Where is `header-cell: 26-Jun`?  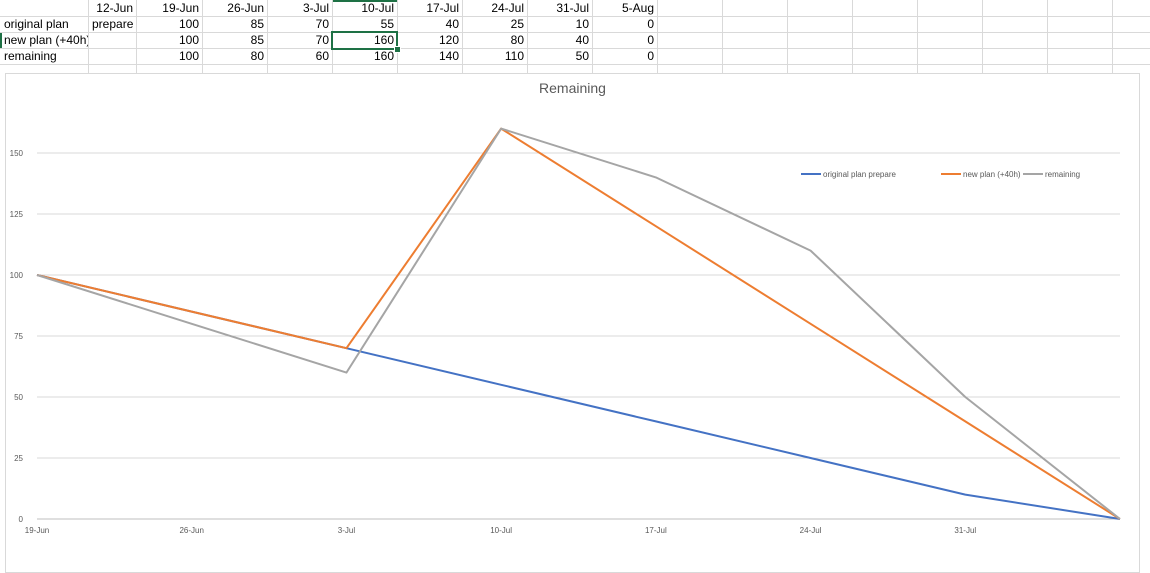
header-cell: 26-Jun is located at coordinates (245, 8).